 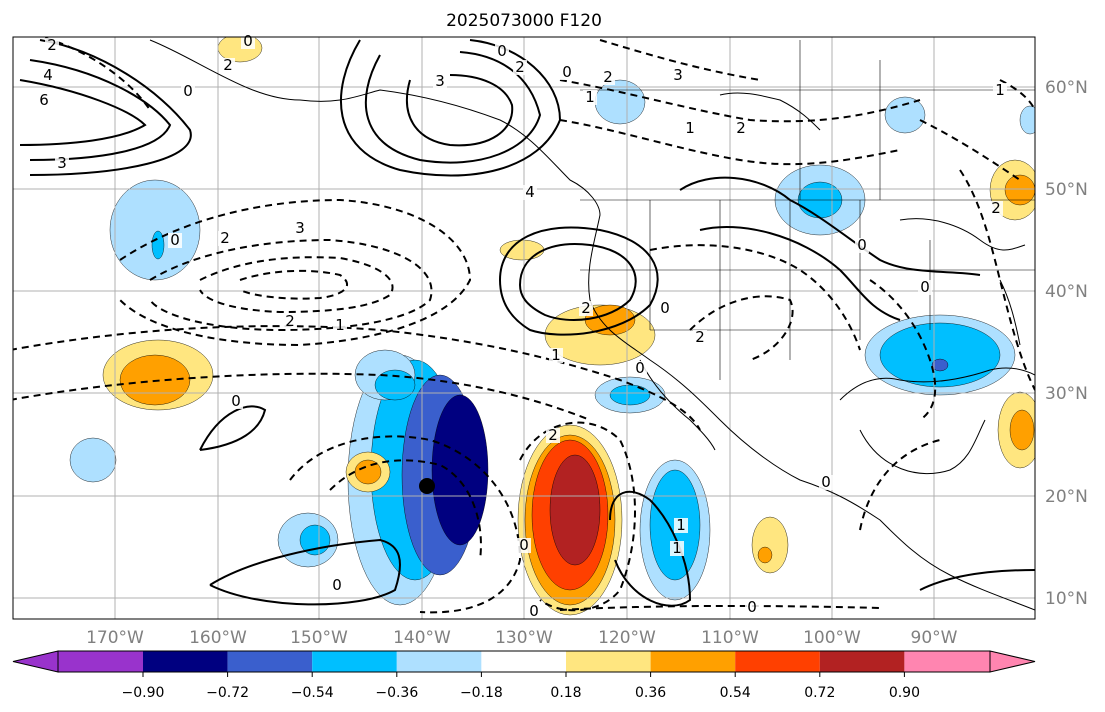 I want to click on colorbar-frame, so click(x=524, y=661).